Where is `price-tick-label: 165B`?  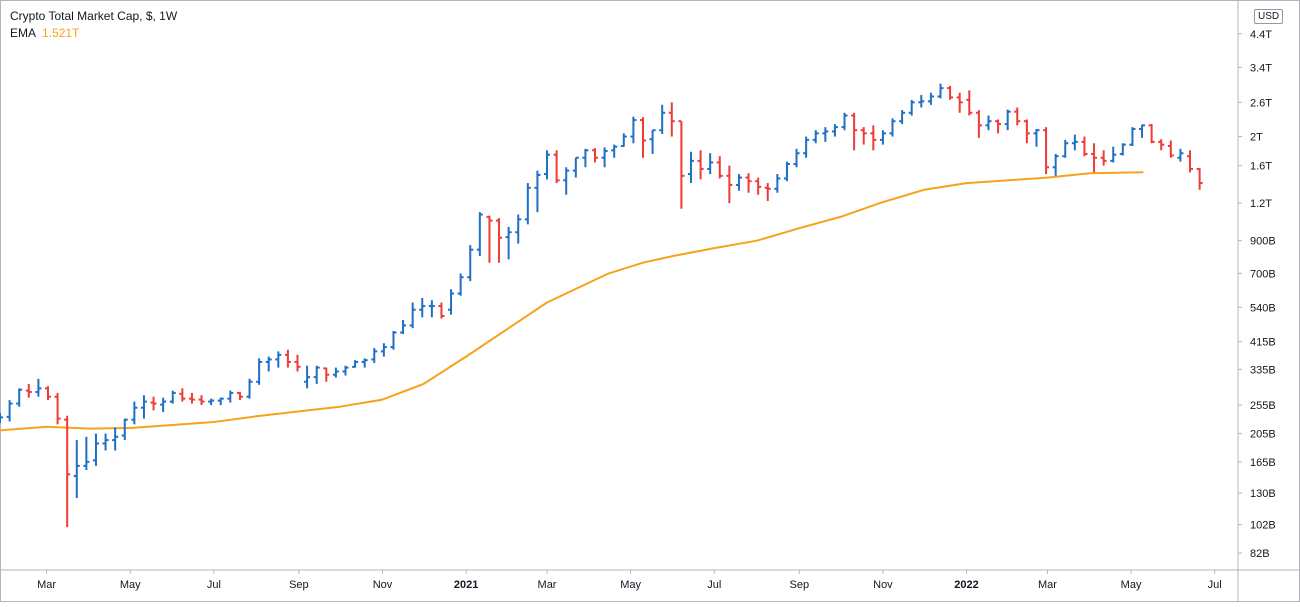
price-tick-label: 165B is located at coordinates (1263, 463).